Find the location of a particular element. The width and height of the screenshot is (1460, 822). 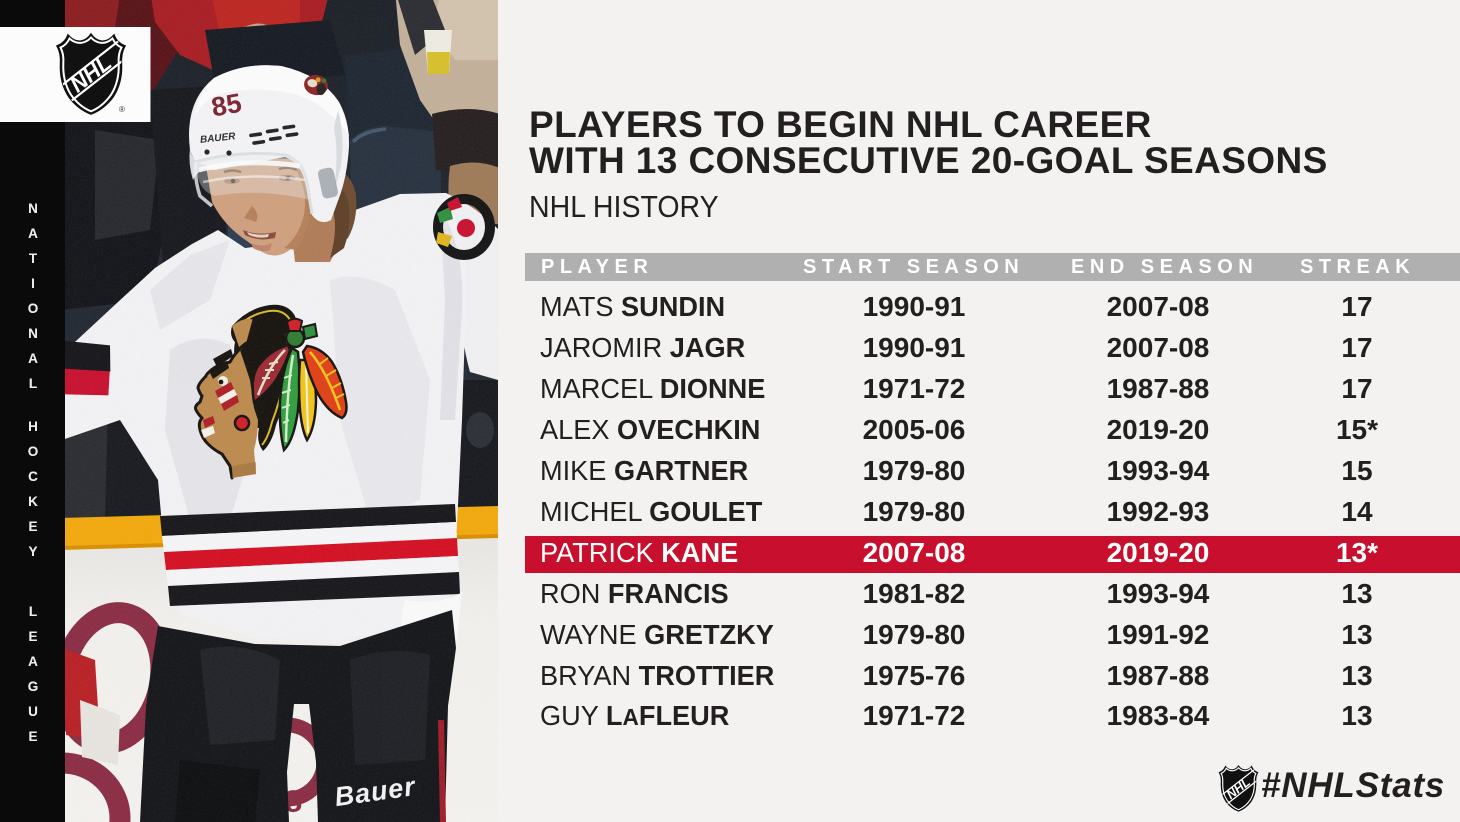

svg-text: C is located at coordinates (33, 476).